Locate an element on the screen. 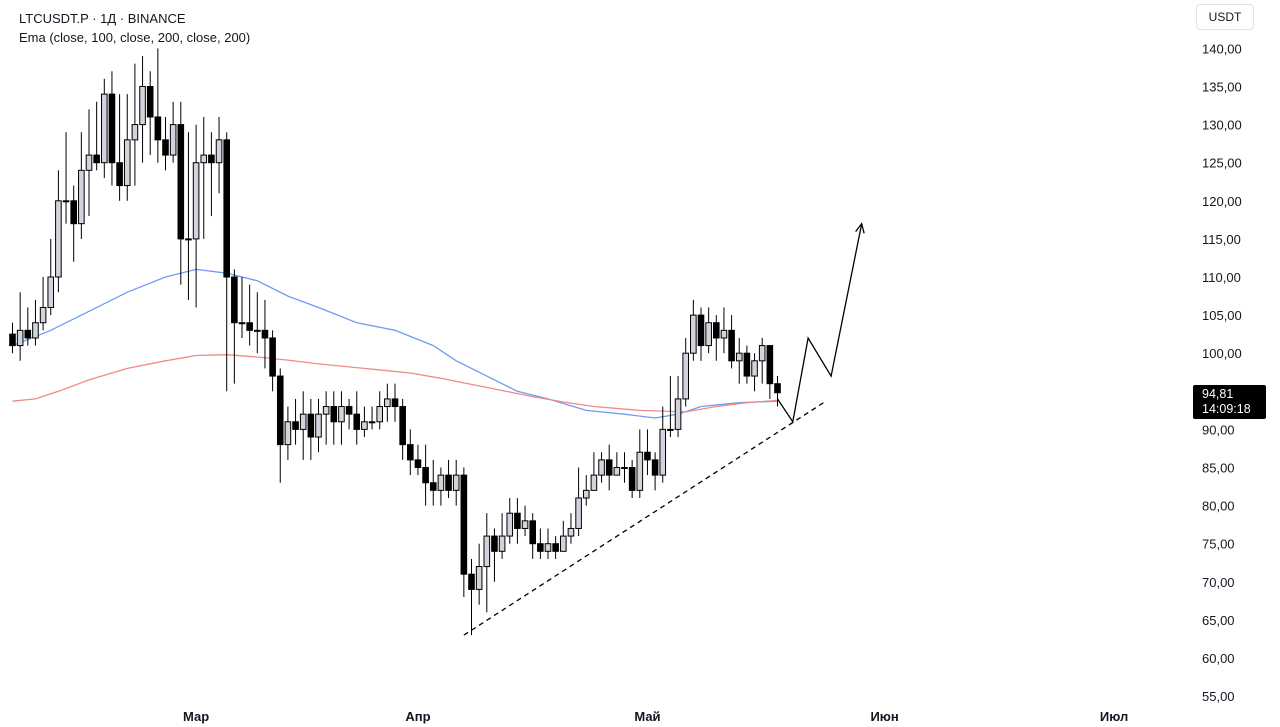  time-axis: Мар Апр Май Июн Июл is located at coordinates (655, 716).